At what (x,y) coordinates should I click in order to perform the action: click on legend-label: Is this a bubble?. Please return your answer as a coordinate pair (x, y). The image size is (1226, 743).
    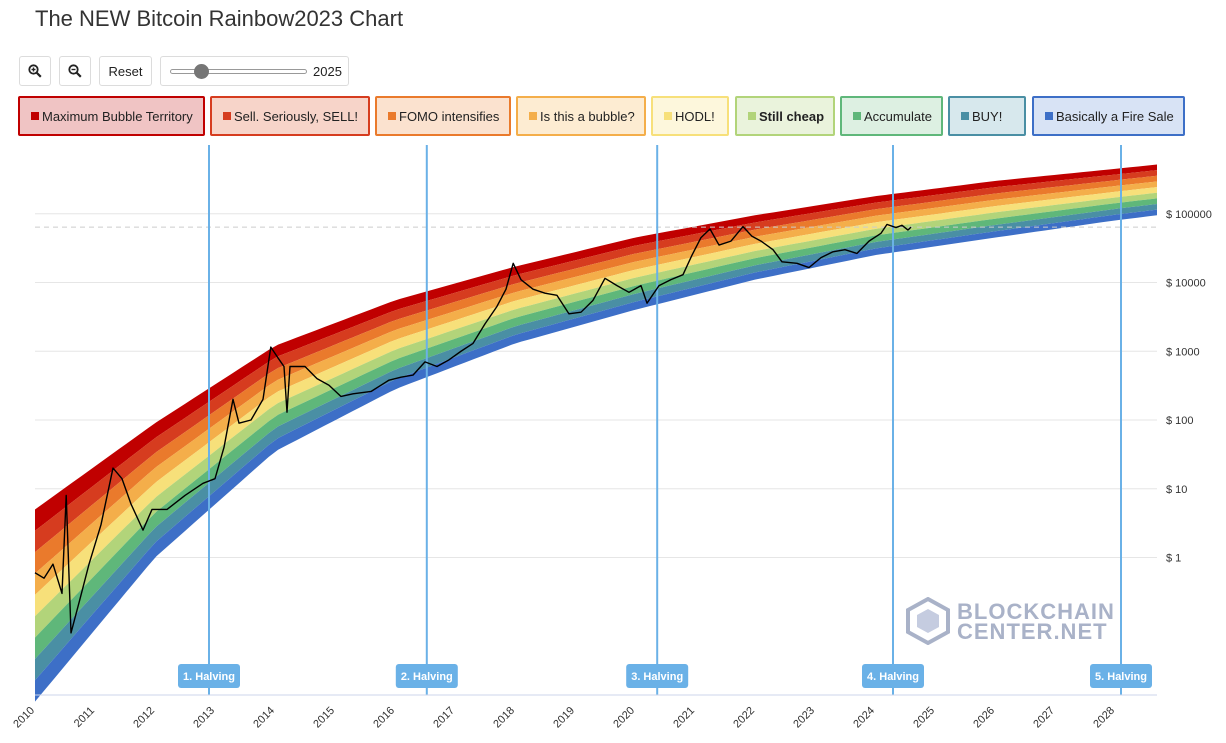
    Looking at the image, I should click on (587, 116).